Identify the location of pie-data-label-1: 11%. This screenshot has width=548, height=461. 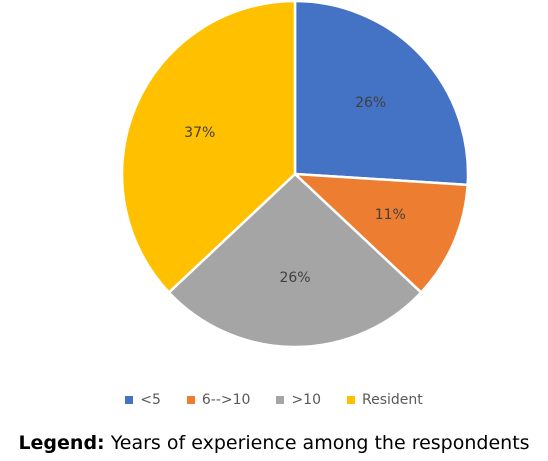
(390, 215).